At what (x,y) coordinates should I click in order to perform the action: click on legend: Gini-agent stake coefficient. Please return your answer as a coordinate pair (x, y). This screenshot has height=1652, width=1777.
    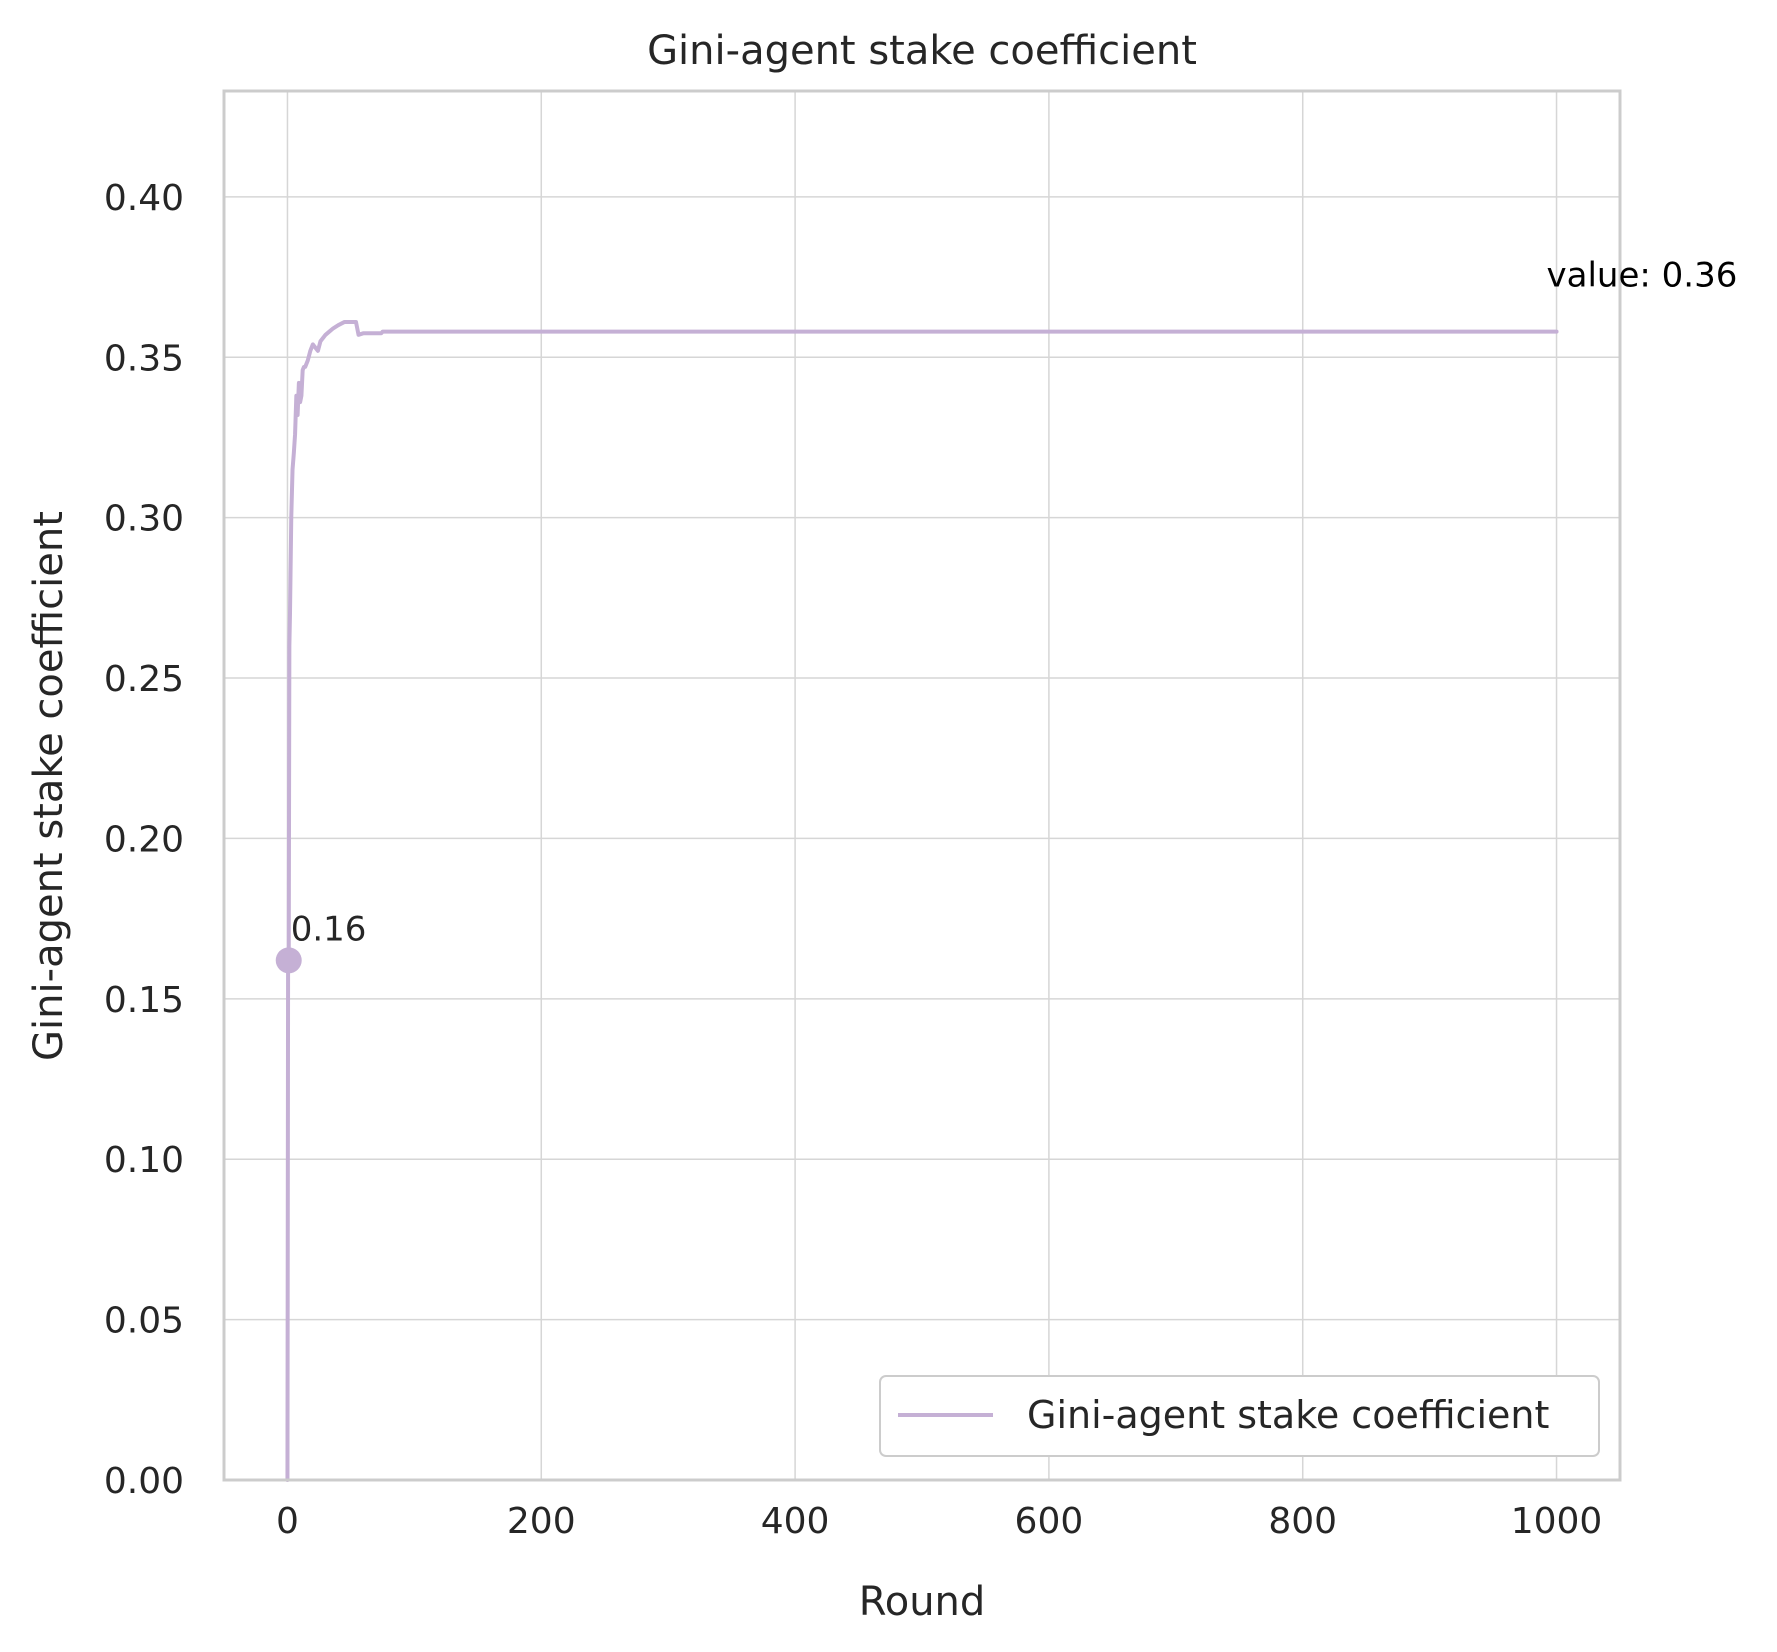
    Looking at the image, I should click on (1239, 1416).